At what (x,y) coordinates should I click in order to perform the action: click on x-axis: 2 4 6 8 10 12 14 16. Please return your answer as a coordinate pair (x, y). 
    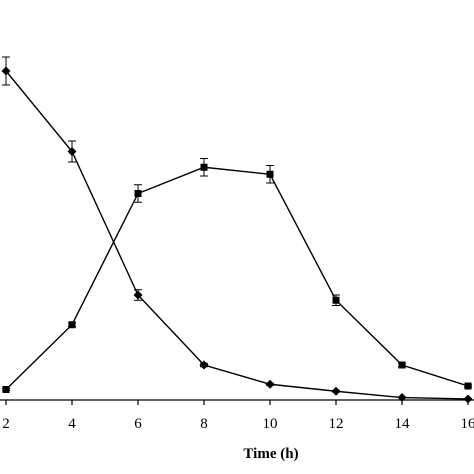
    Looking at the image, I should click on (237, 415).